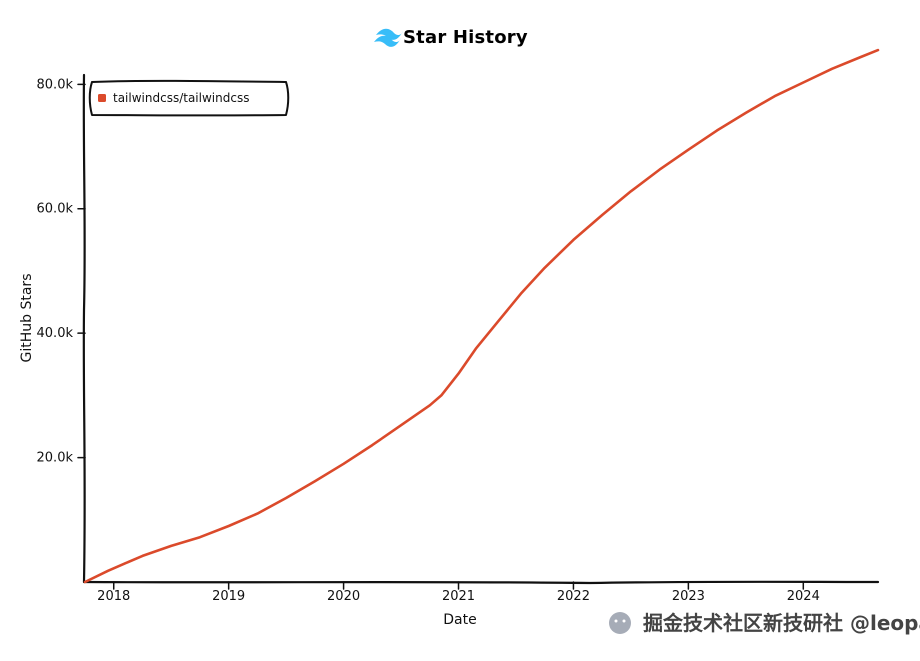 The image size is (920, 661). What do you see at coordinates (388, 38) in the screenshot?
I see `tailwind-logo-icon` at bounding box center [388, 38].